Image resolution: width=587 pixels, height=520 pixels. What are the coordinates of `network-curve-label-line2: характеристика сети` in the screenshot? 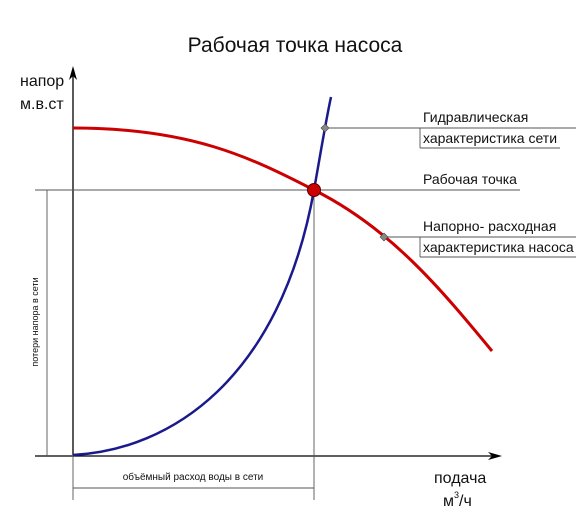 It's located at (490, 138).